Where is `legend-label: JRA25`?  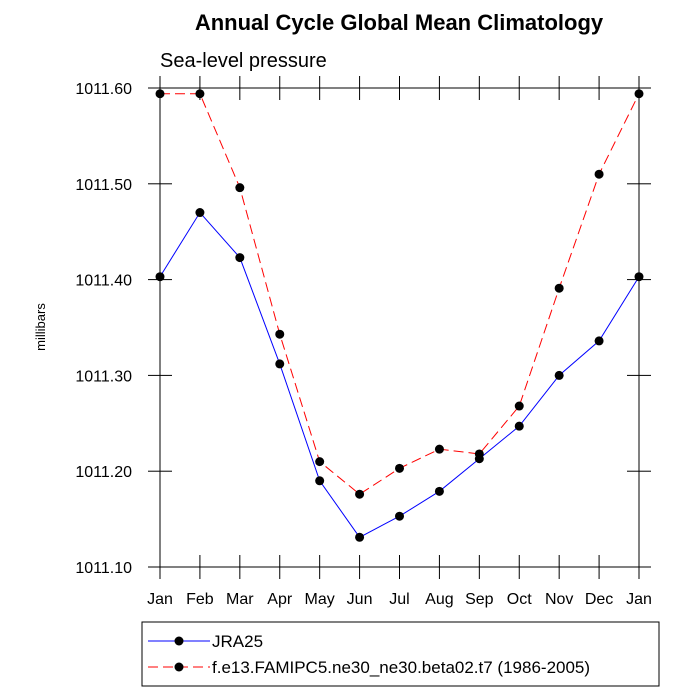
legend-label: JRA25 is located at coordinates (237, 641).